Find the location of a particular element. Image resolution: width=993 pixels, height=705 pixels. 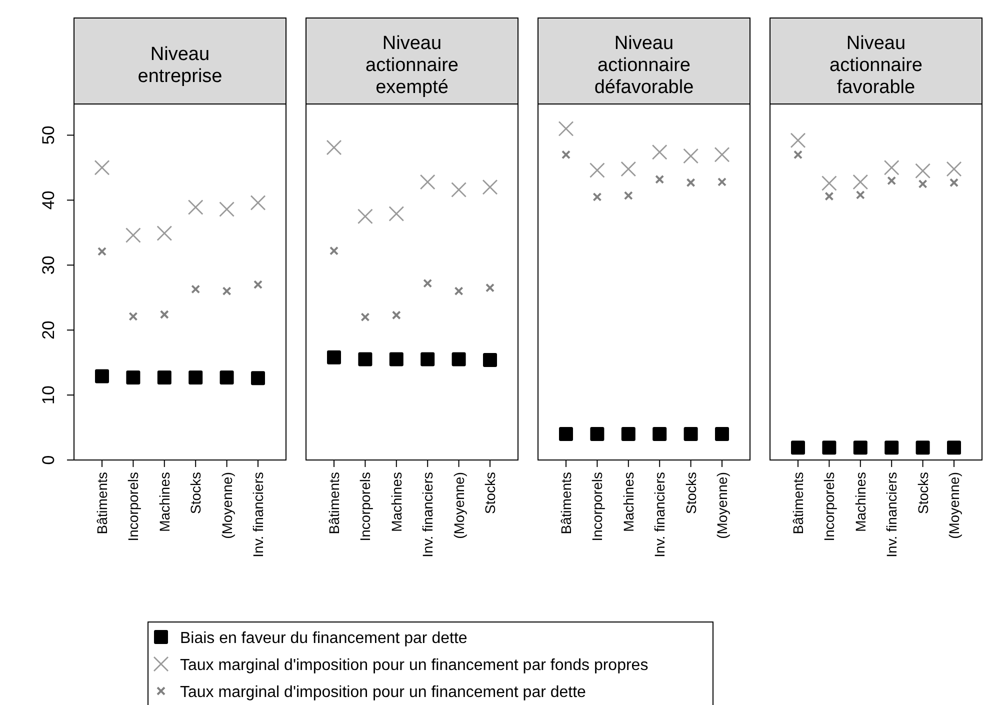

y-tick-label: 30 is located at coordinates (48, 265).